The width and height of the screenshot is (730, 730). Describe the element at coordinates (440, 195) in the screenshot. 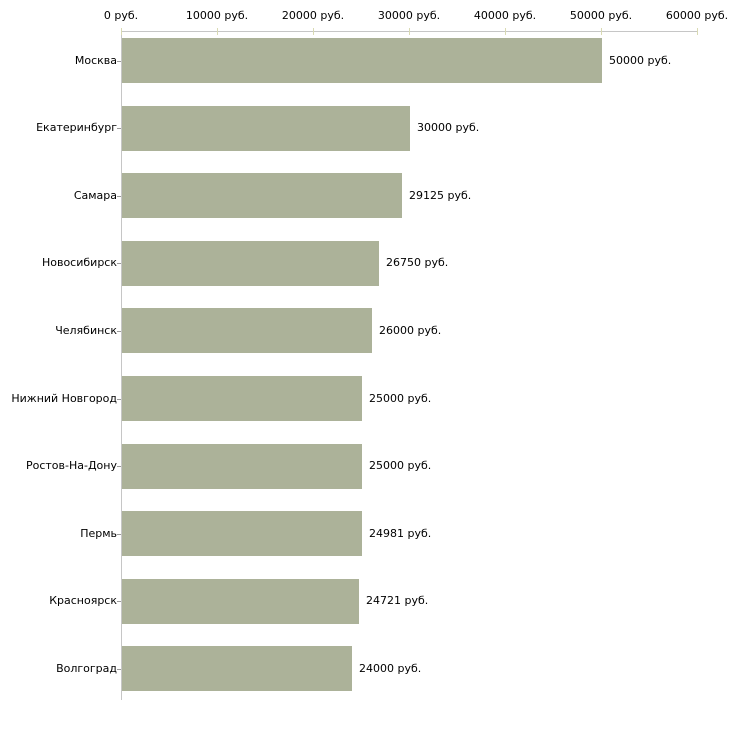

I see `bar-value-label: 29125 руб.` at that location.